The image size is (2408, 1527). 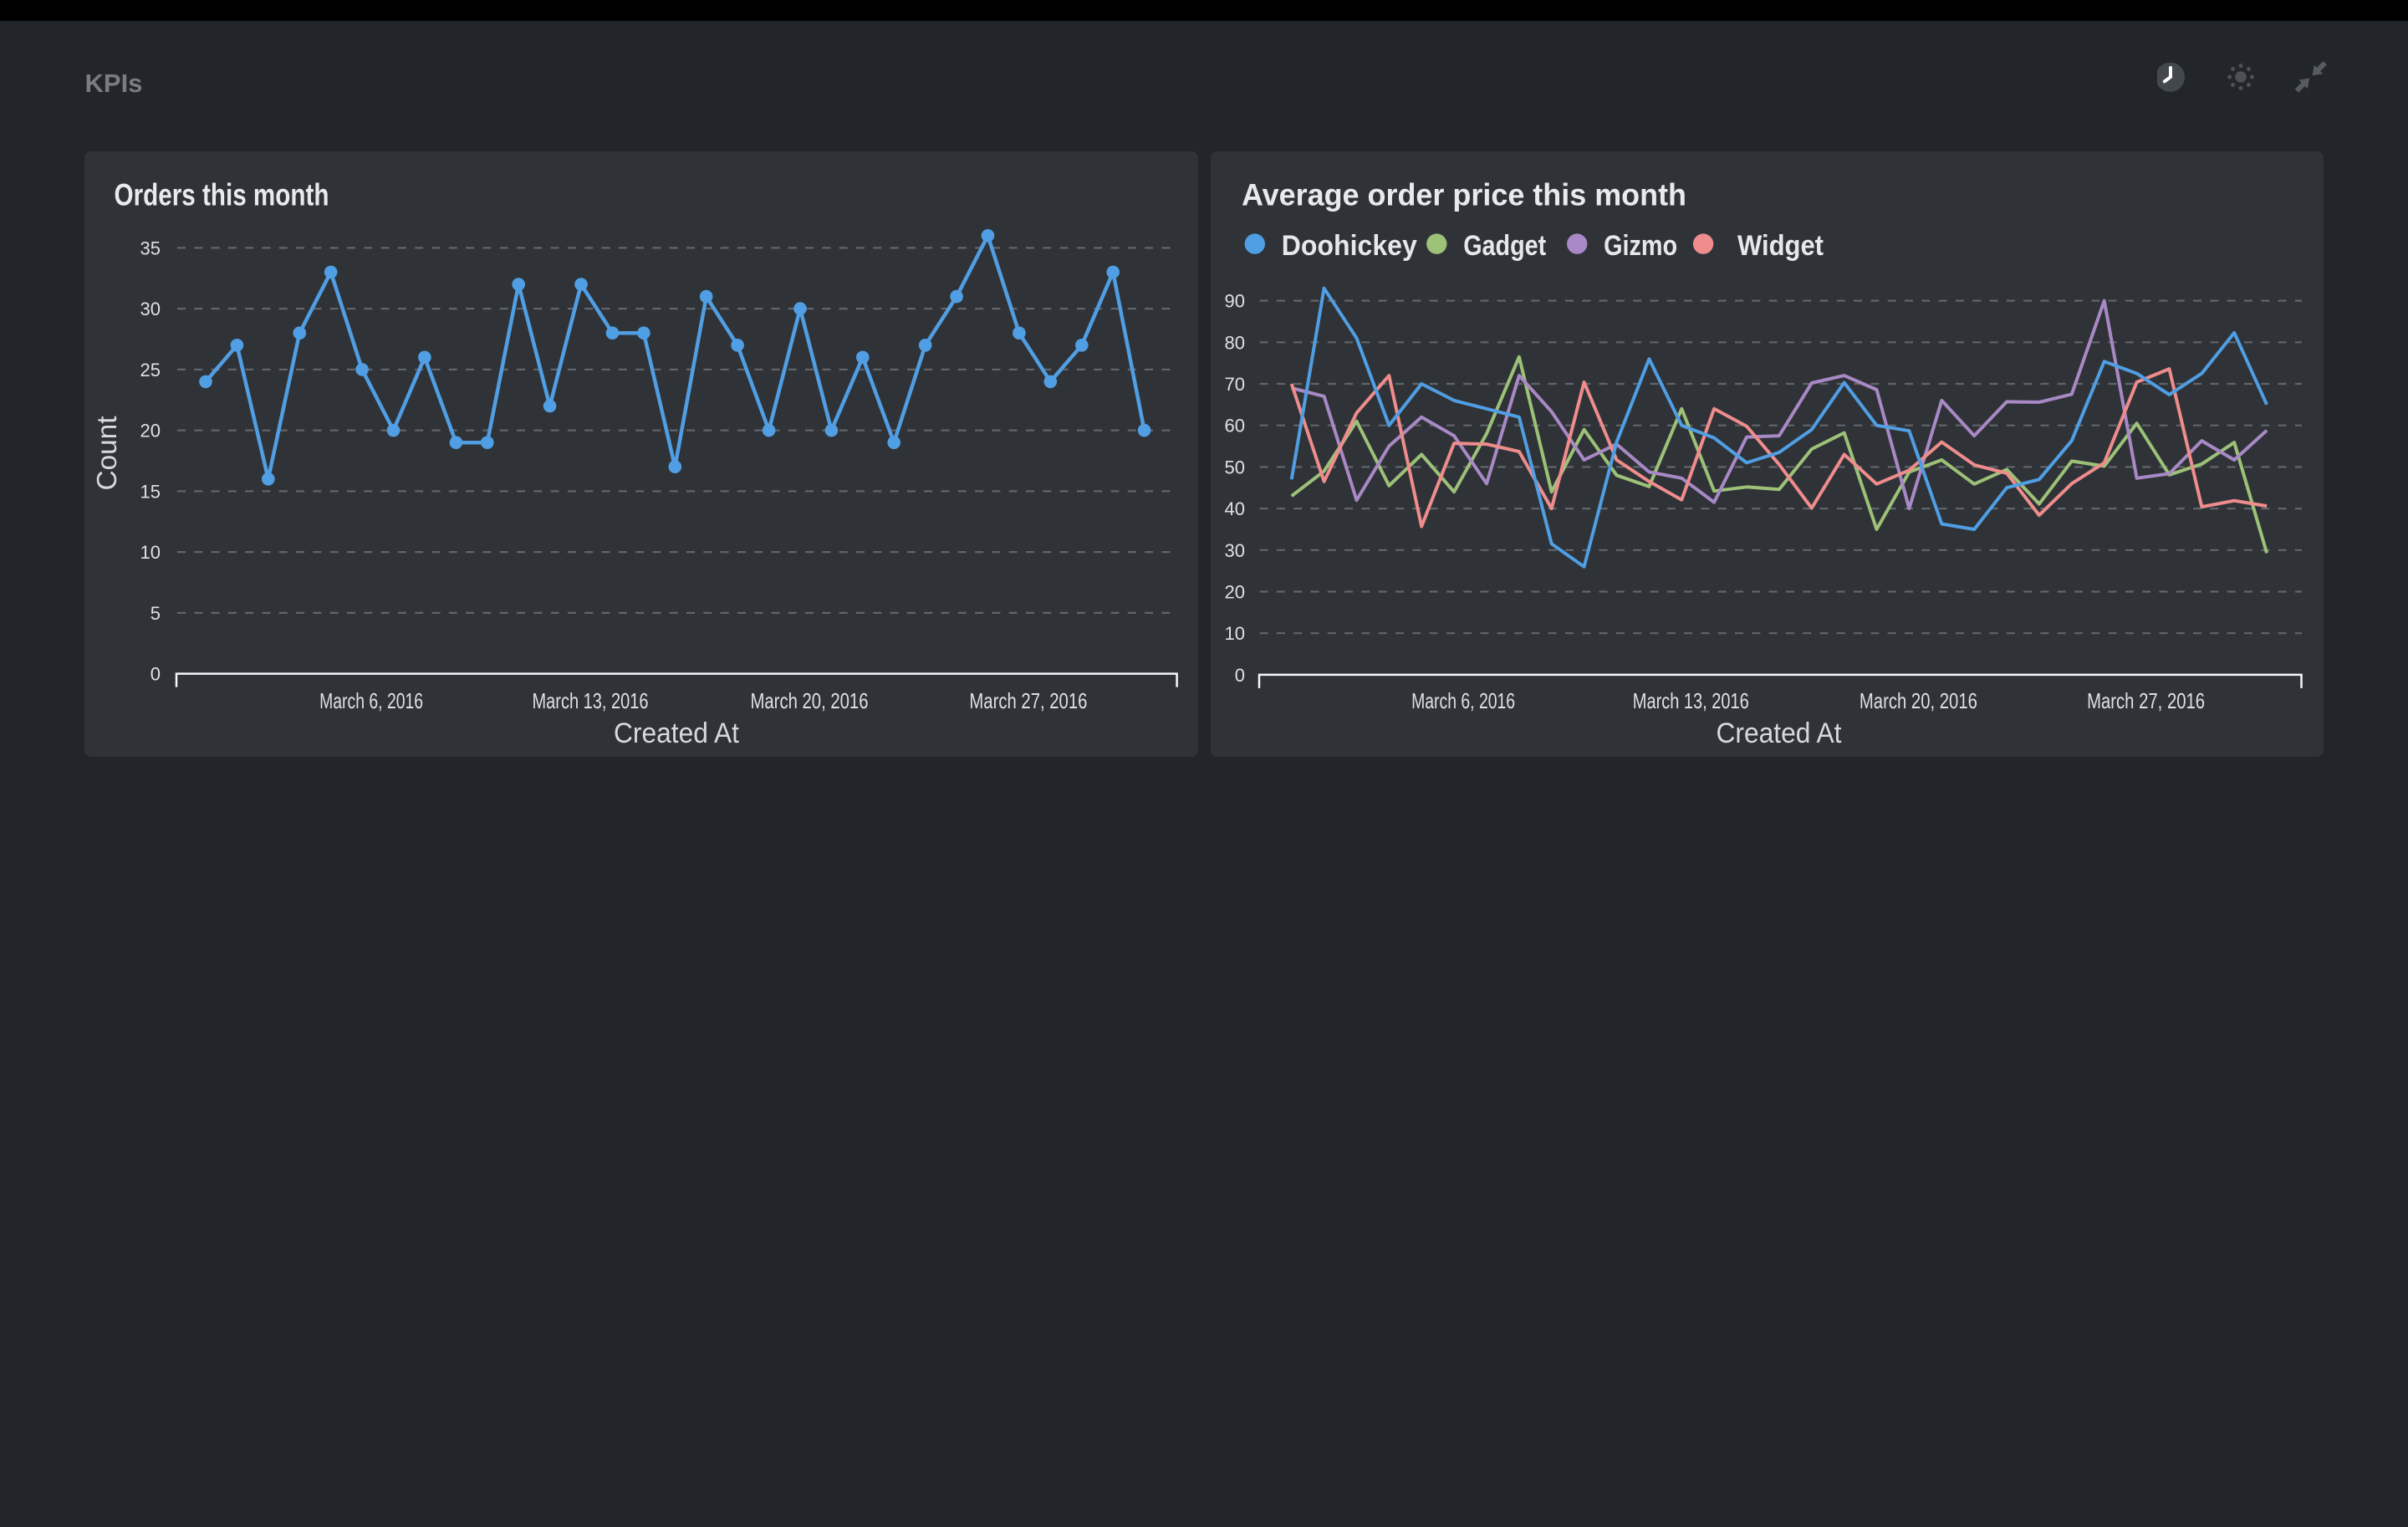 I want to click on svg-text: 90, so click(x=1235, y=302).